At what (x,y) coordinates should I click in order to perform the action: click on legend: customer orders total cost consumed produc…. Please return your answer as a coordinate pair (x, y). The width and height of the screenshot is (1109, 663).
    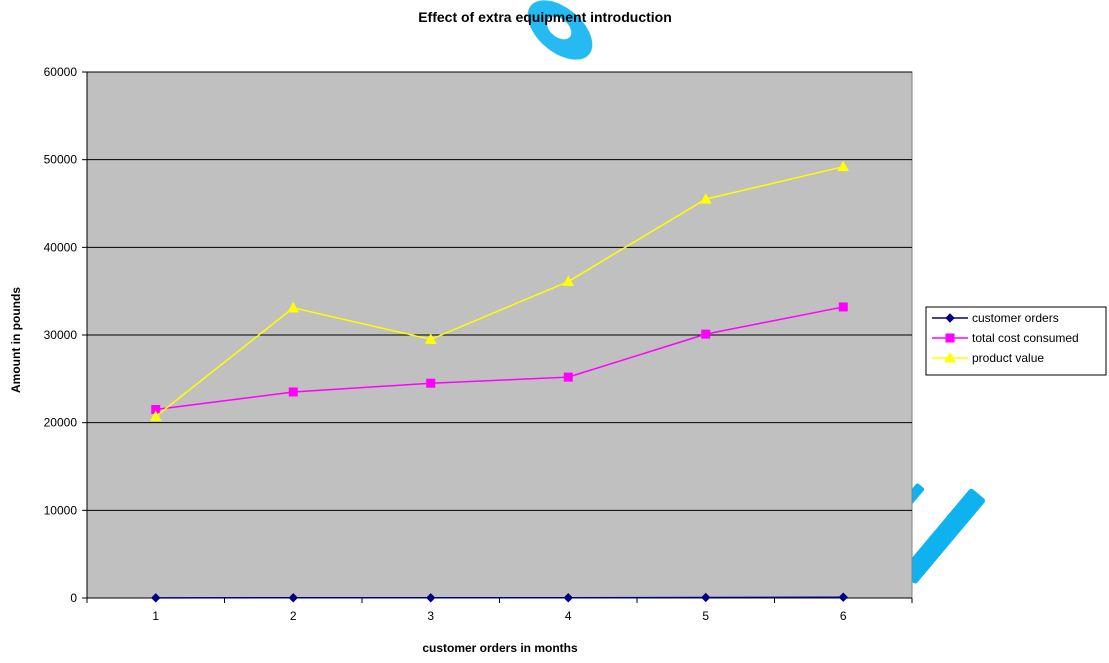
    Looking at the image, I should click on (1016, 341).